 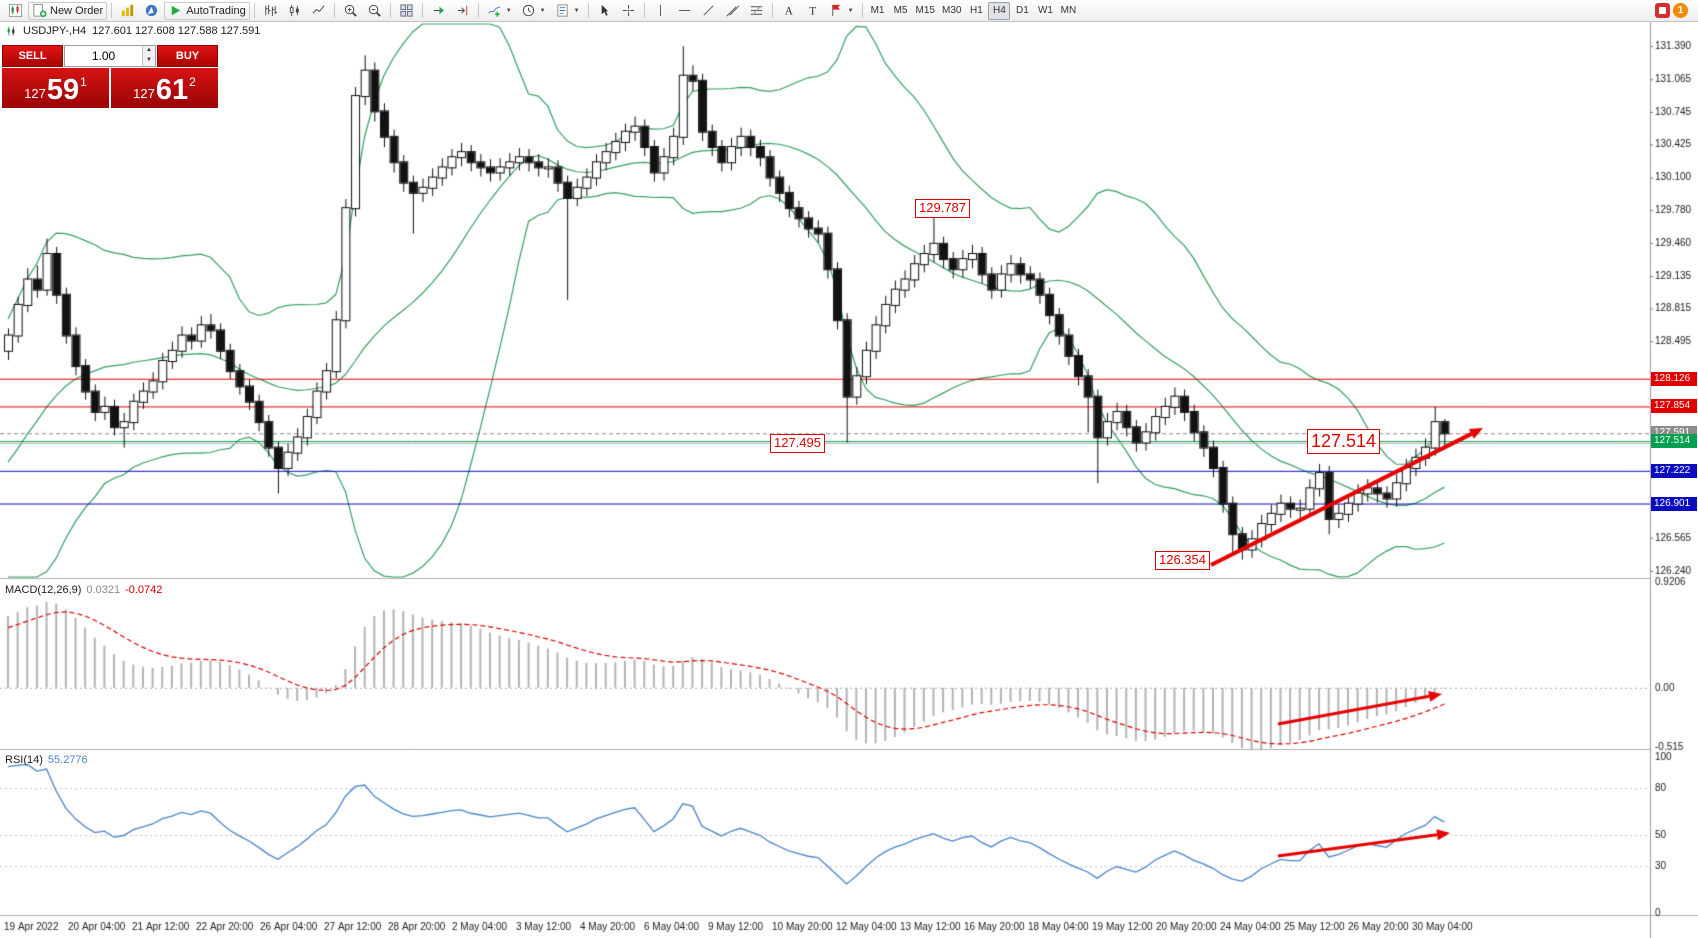 I want to click on text-icon: A, so click(x=788, y=11).